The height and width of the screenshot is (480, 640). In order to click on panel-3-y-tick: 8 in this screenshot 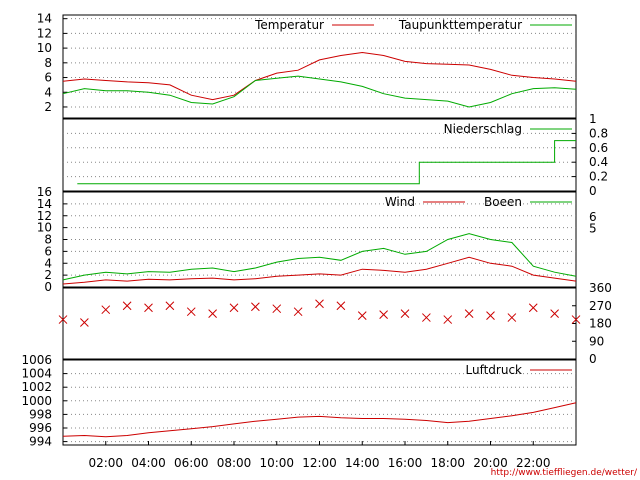, I will do `click(48, 240)`.